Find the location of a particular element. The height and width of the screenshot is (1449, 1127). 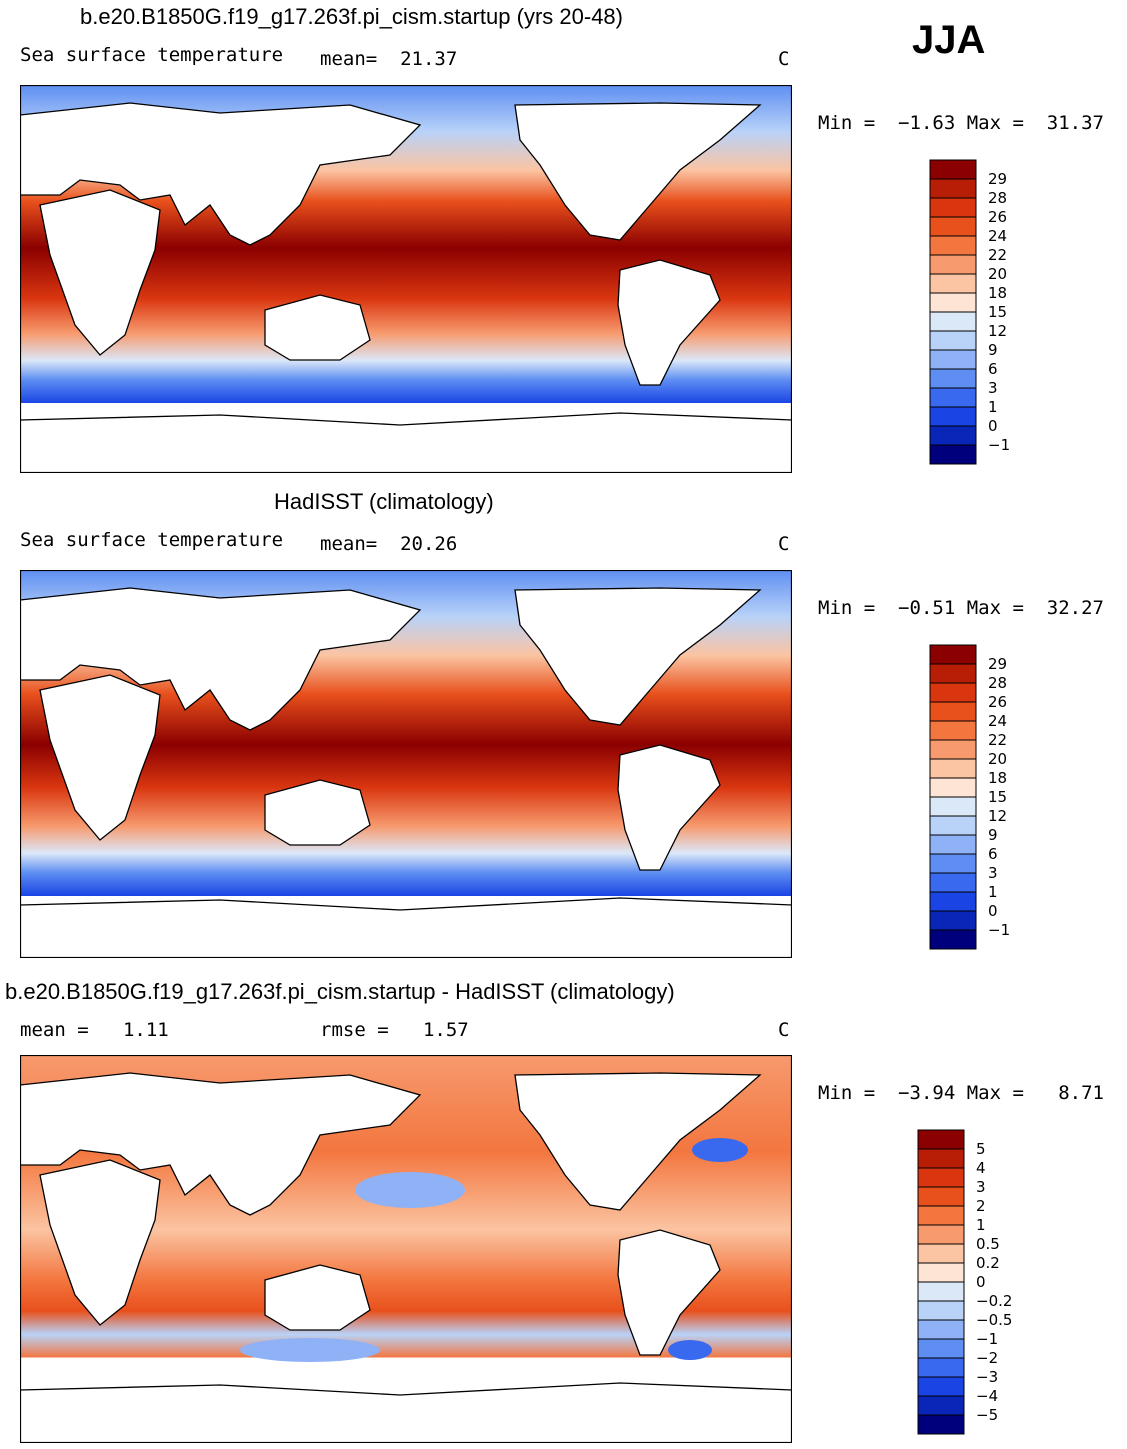

panel1-colorbar-label: 9 is located at coordinates (993, 350).